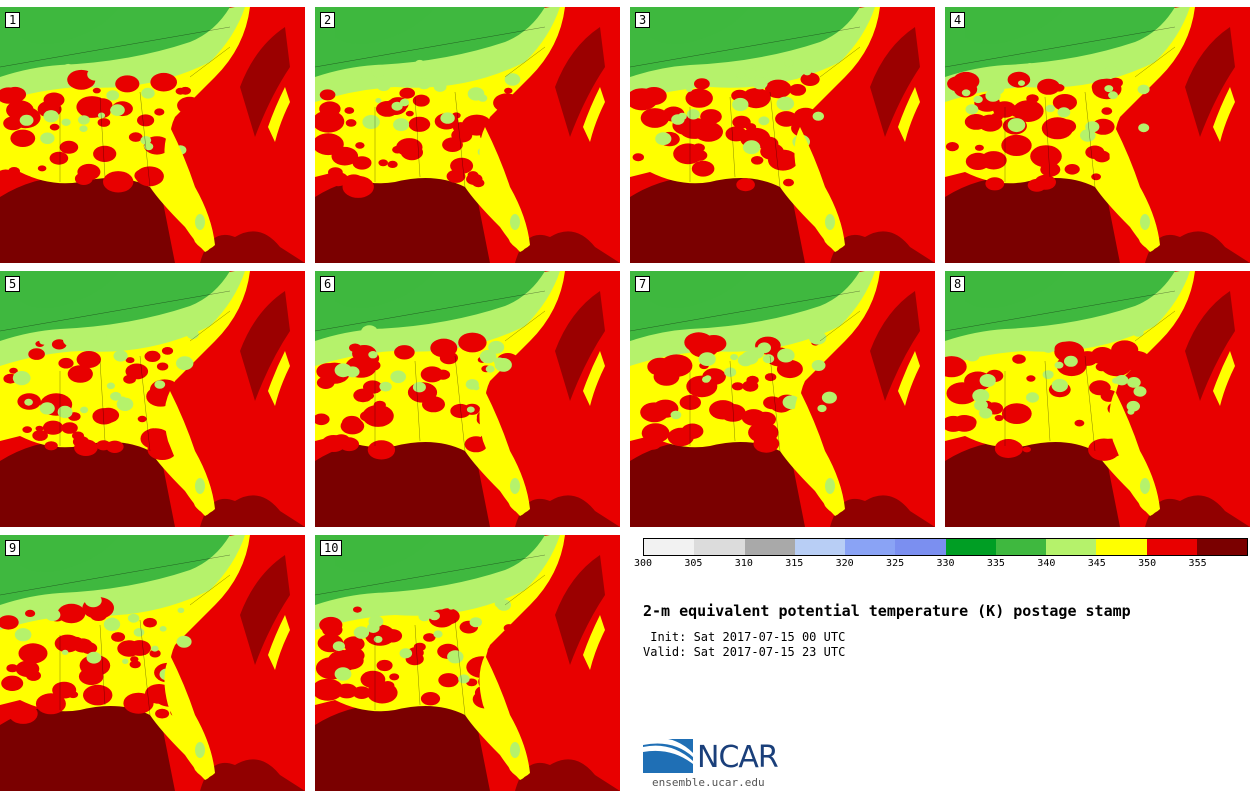 This screenshot has width=1260, height=791. I want to click on colorbar-tick-label: 315, so click(794, 563).